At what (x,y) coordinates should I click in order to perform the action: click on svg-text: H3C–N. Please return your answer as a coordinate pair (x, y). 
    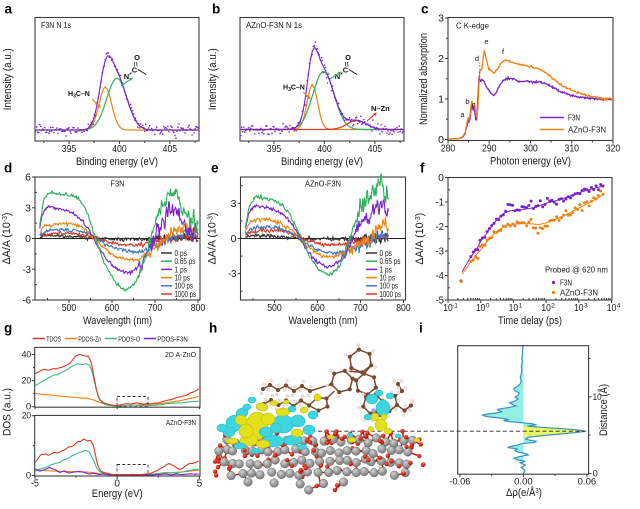
    Looking at the image, I should click on (294, 89).